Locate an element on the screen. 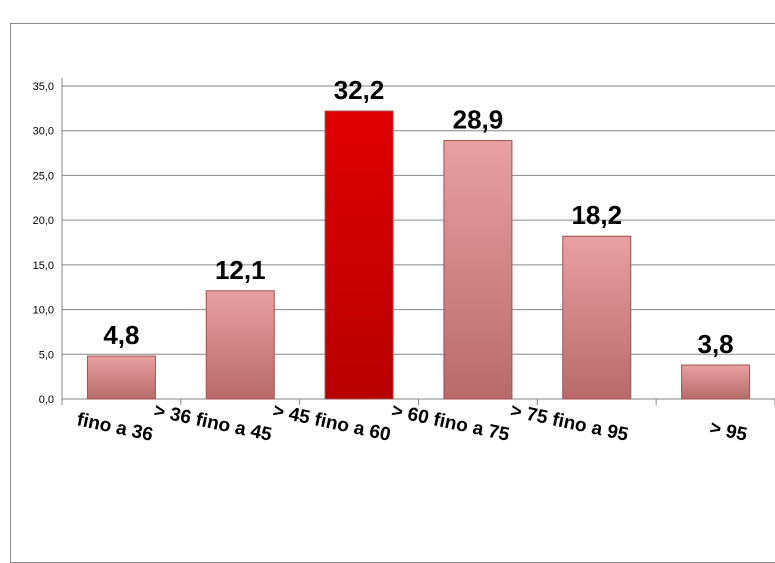 This screenshot has height=563, width=775. y-tick-label: 15,0 is located at coordinates (43, 266).